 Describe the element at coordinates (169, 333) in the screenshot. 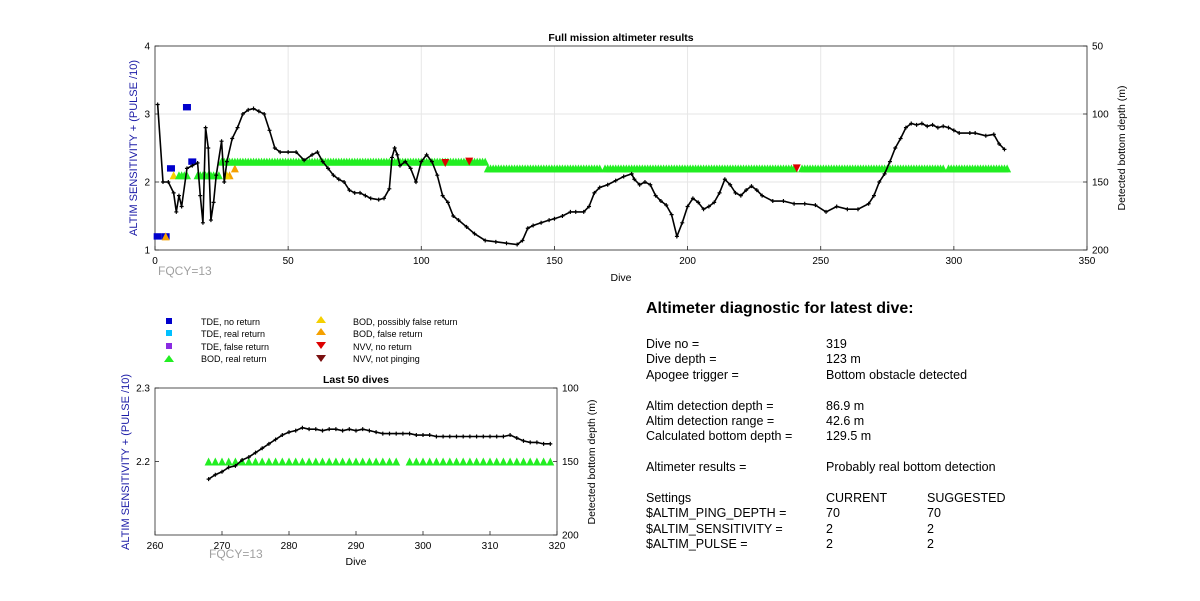

I see `legend-marker-tde-real-return` at that location.